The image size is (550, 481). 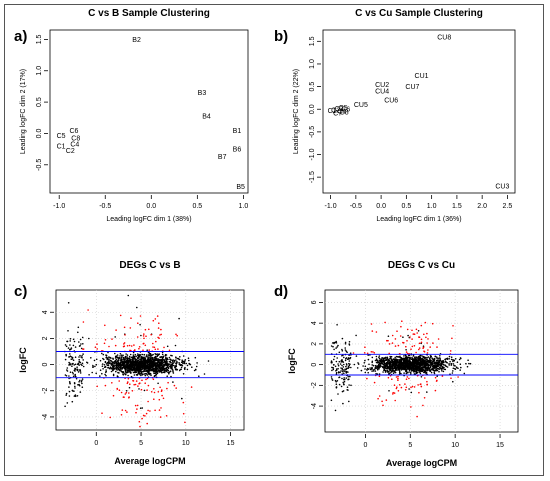 I want to click on x-tick-label: 10, so click(x=186, y=443).